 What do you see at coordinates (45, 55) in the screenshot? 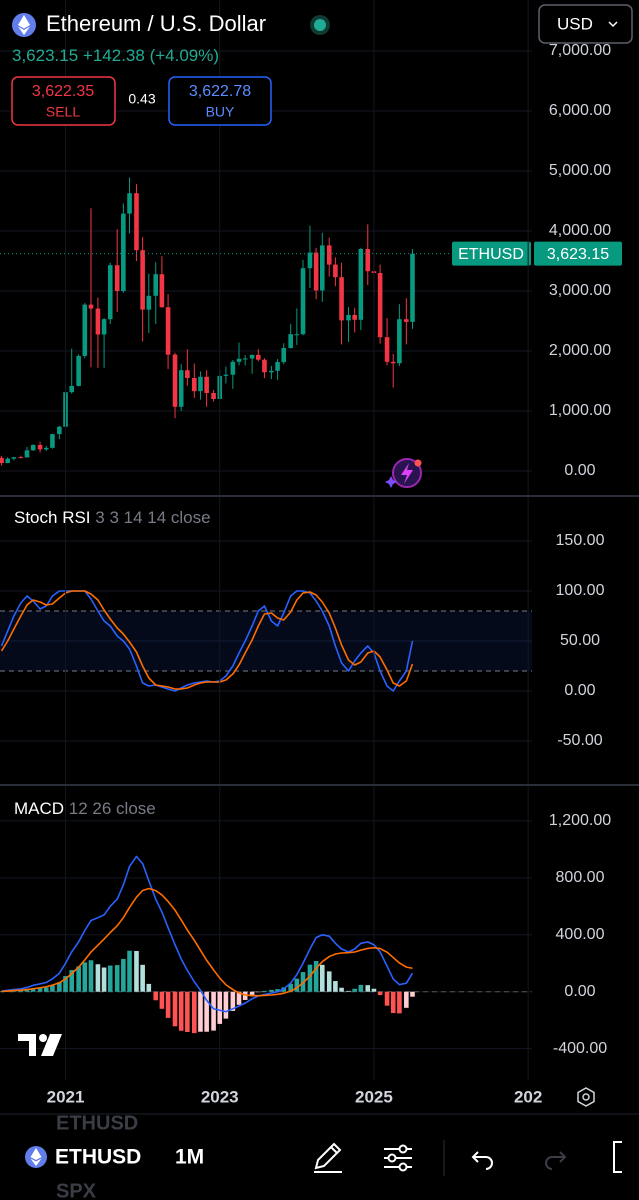
I see `last-price: 3,623.15` at bounding box center [45, 55].